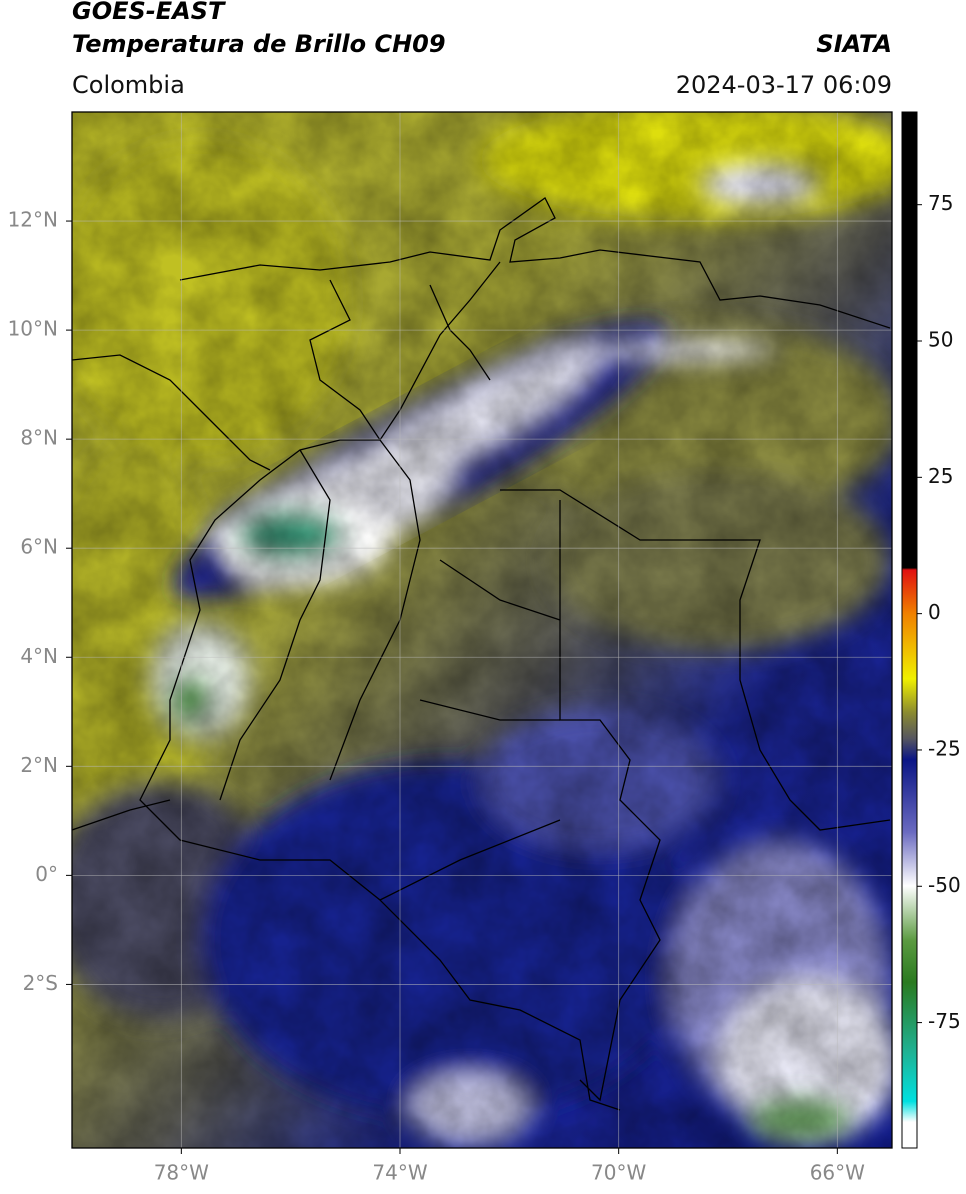 The height and width of the screenshot is (1194, 966). What do you see at coordinates (46, 874) in the screenshot?
I see `y-tick-label: 0°` at bounding box center [46, 874].